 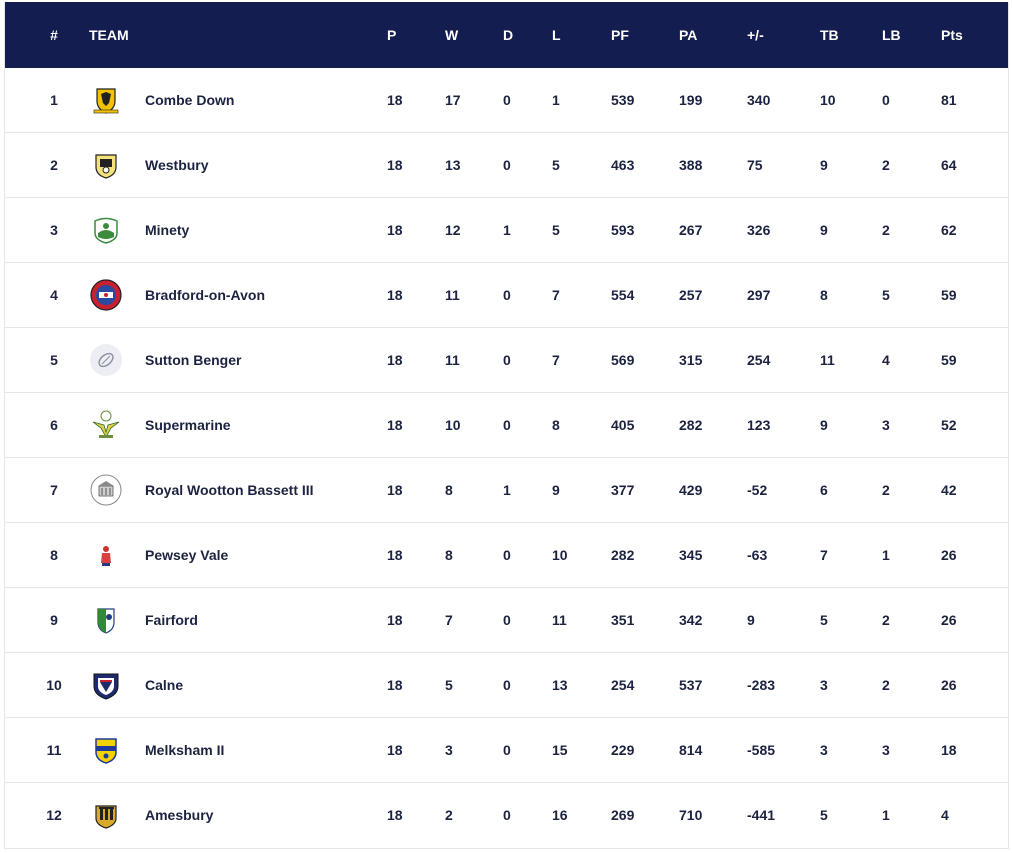 What do you see at coordinates (560, 685) in the screenshot?
I see `lost-cell: 13` at bounding box center [560, 685].